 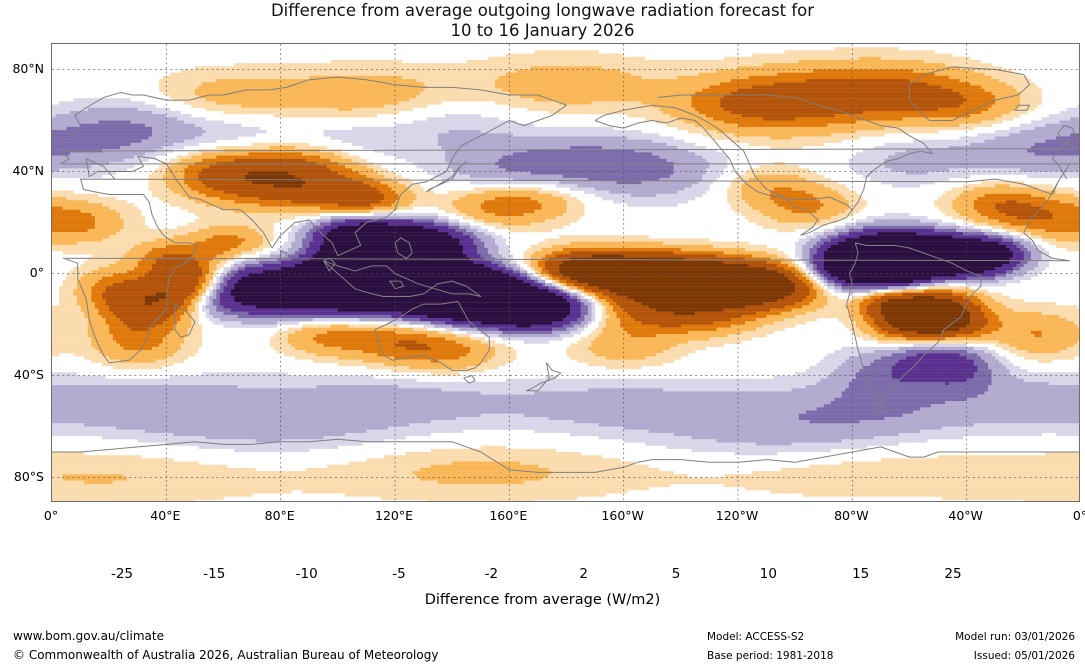 I want to click on colorbar-tick-0: -25, so click(x=122, y=574).